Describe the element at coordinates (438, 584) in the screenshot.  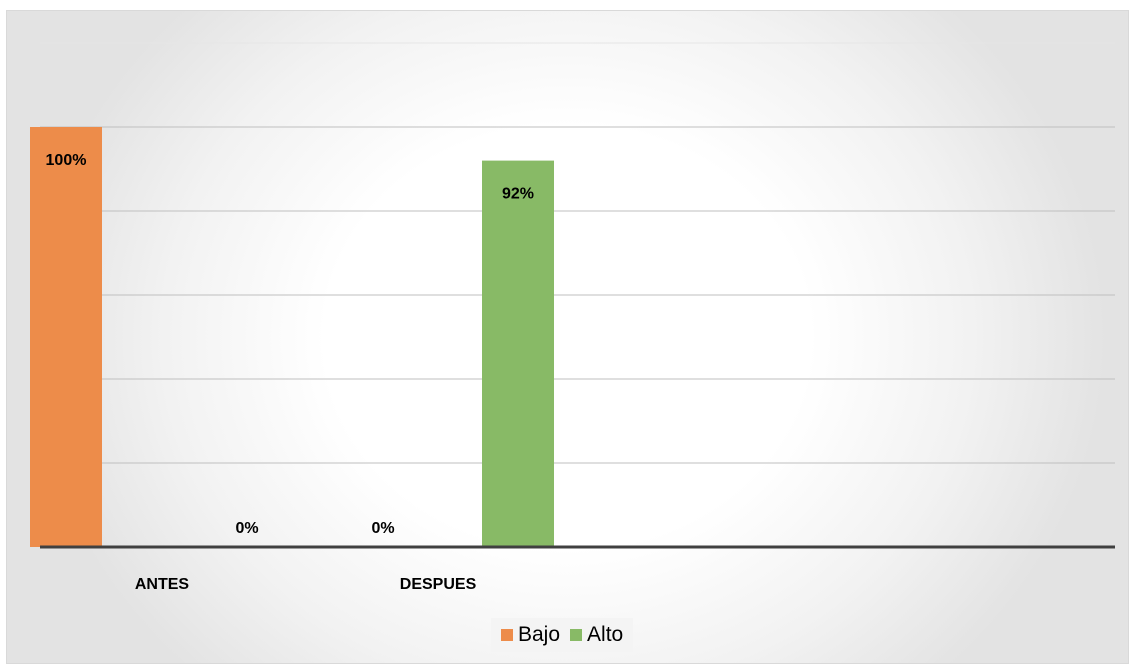
I see `category-label-despues: DESPUES` at that location.